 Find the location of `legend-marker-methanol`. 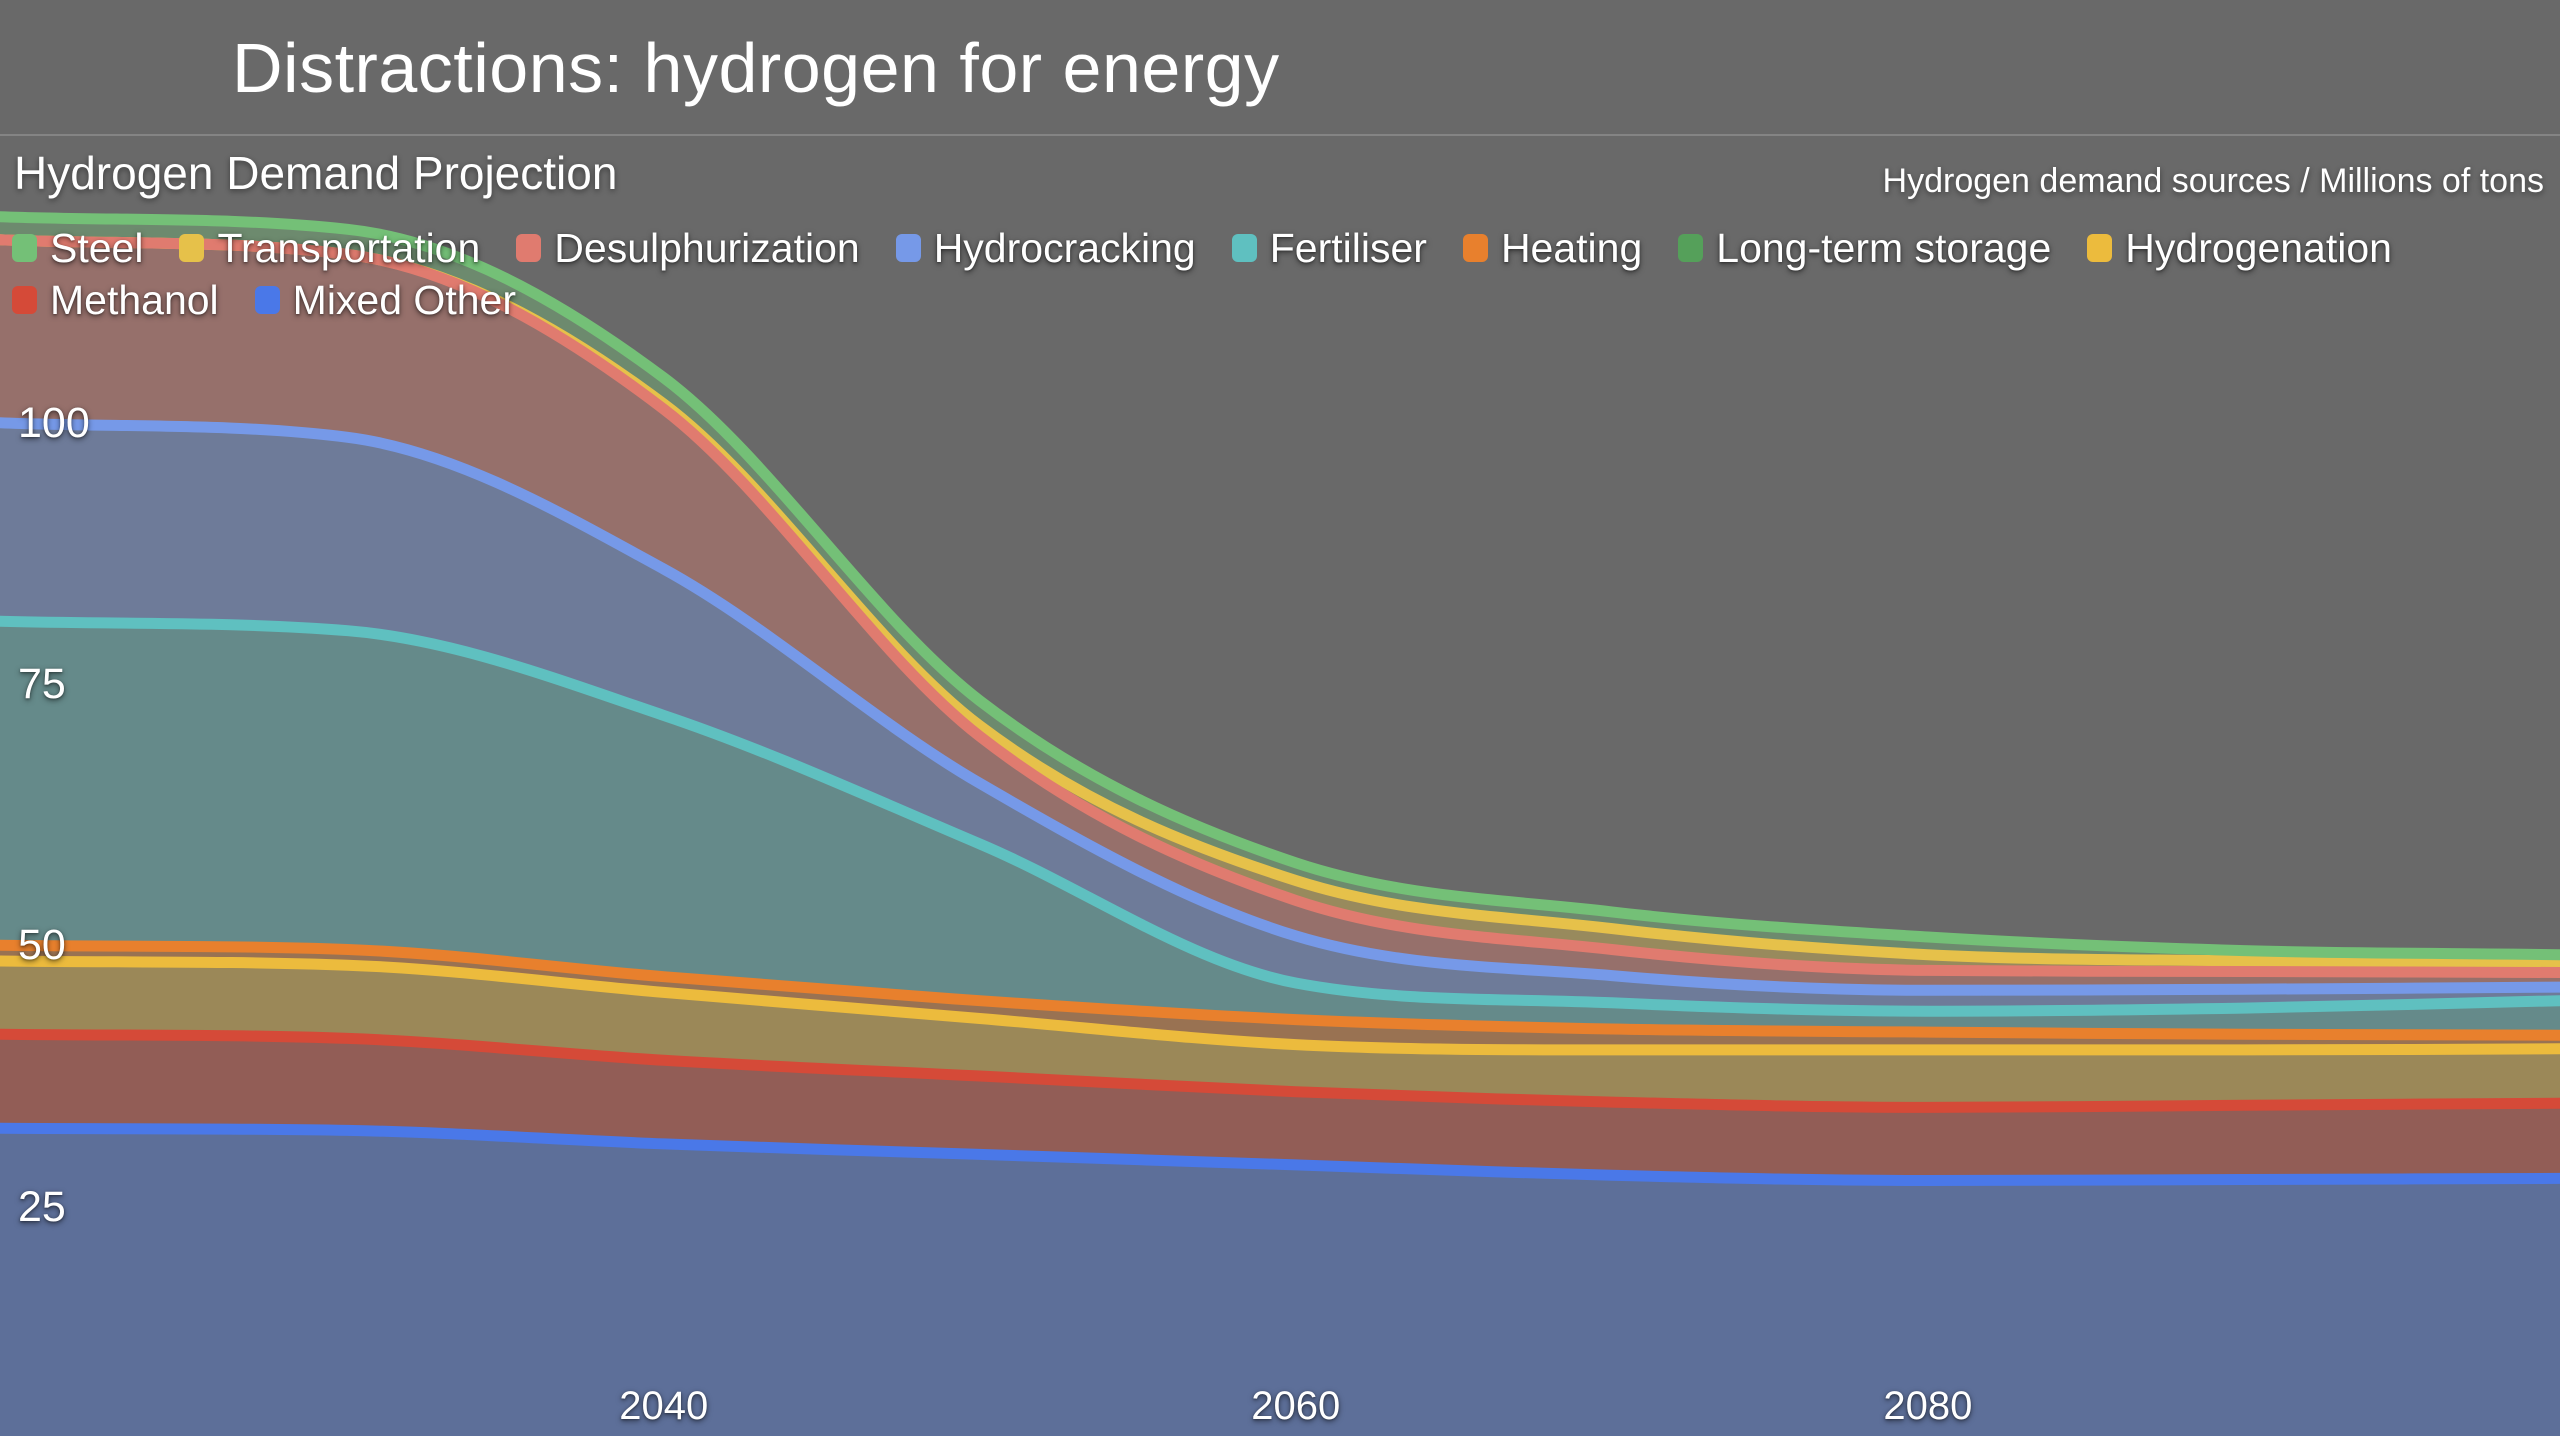

legend-marker-methanol is located at coordinates (24, 300).